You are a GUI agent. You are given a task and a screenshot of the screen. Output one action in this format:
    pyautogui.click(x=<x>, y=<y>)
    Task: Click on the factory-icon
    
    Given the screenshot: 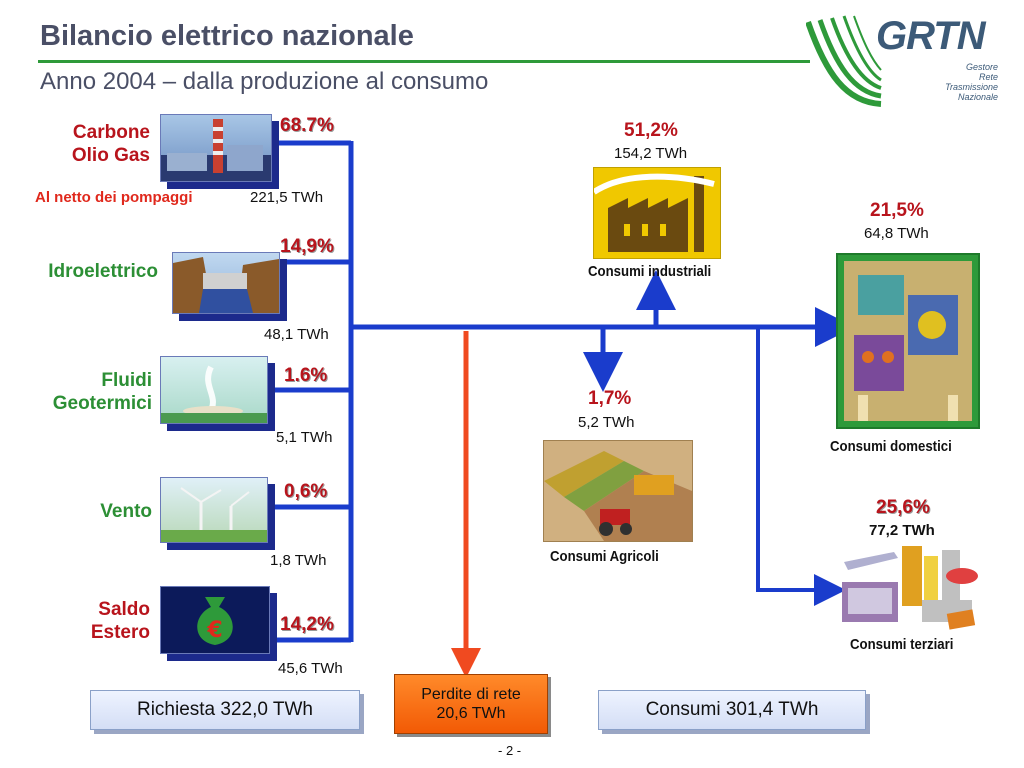 What is the action you would take?
    pyautogui.click(x=656, y=213)
    